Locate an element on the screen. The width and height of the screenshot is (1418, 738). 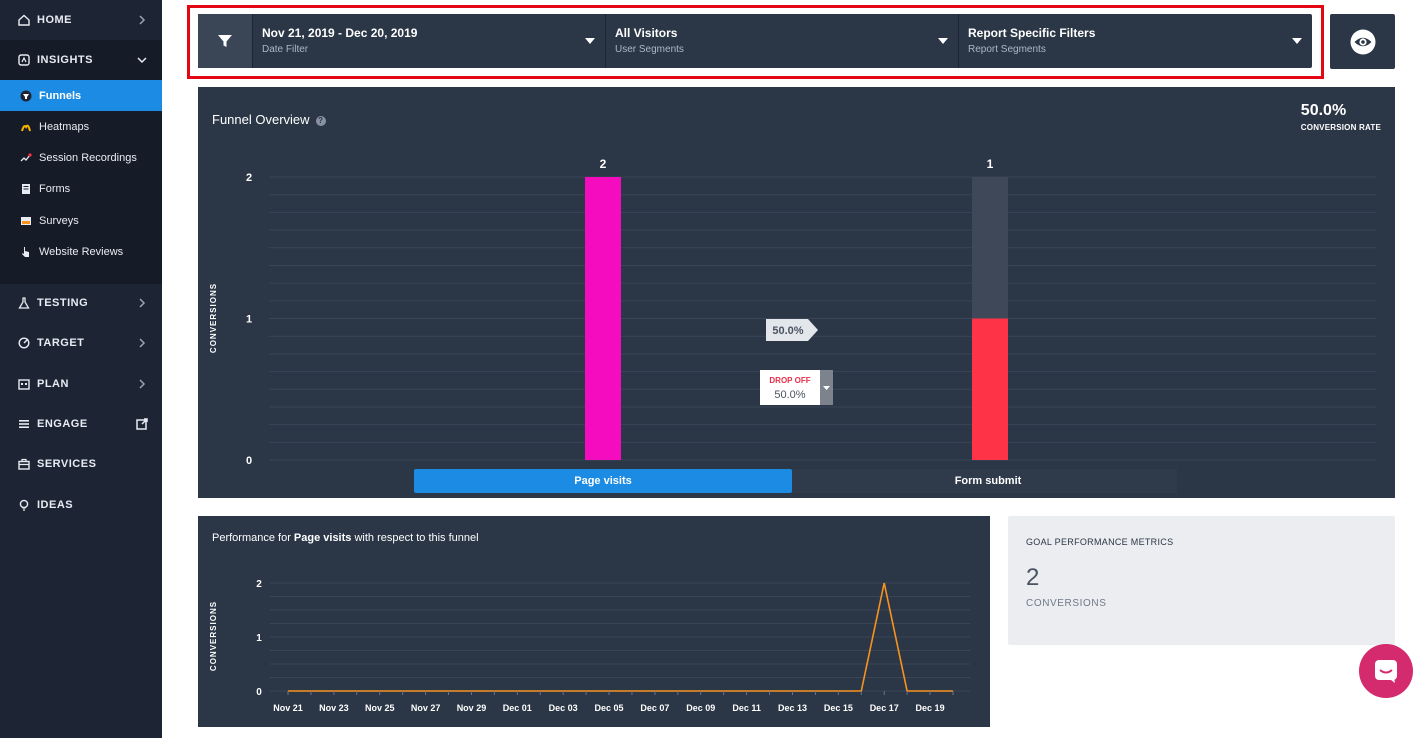
form-icon is located at coordinates (26, 189).